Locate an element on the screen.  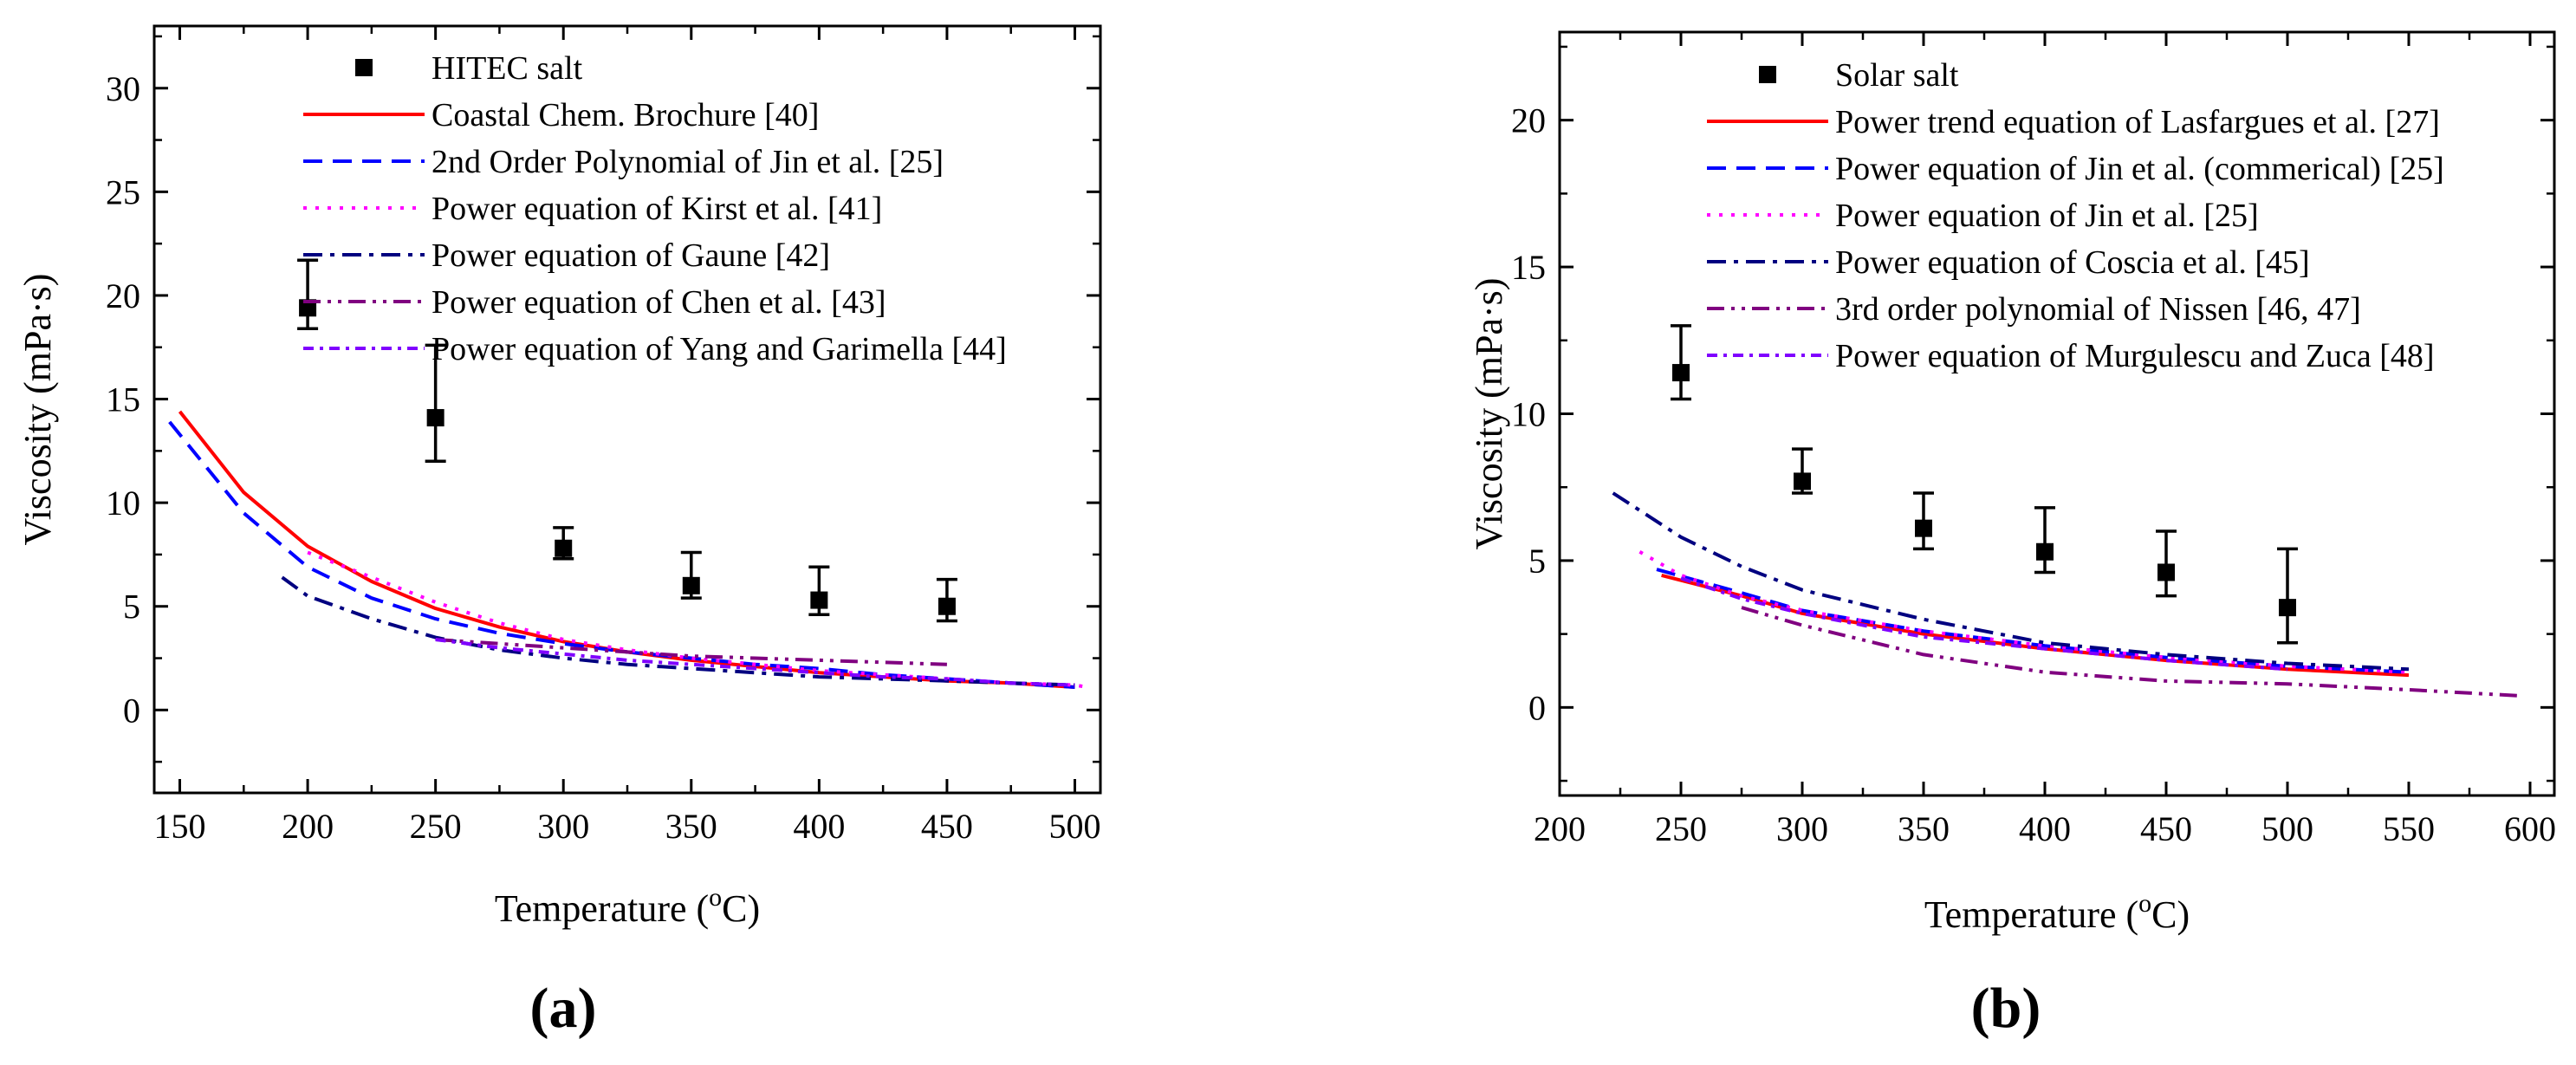
panela-x-axis-label-unit: C) is located at coordinates (741, 909).